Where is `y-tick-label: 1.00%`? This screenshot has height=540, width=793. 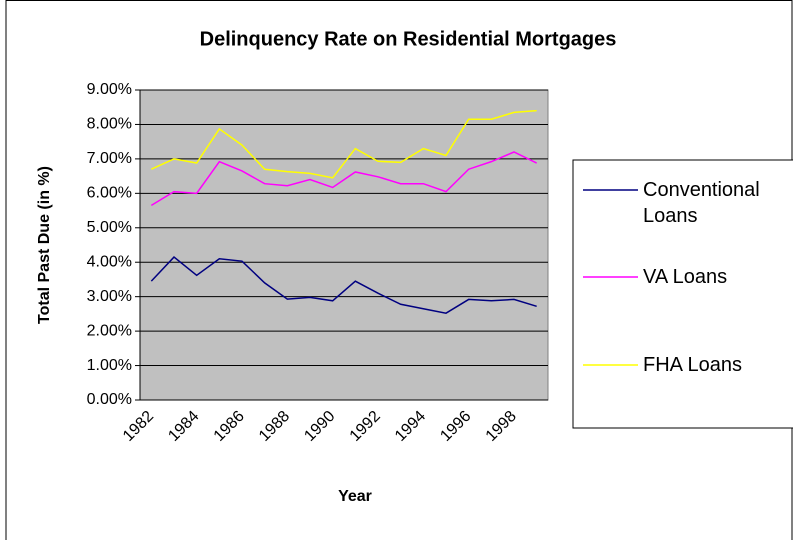
y-tick-label: 1.00% is located at coordinates (109, 365).